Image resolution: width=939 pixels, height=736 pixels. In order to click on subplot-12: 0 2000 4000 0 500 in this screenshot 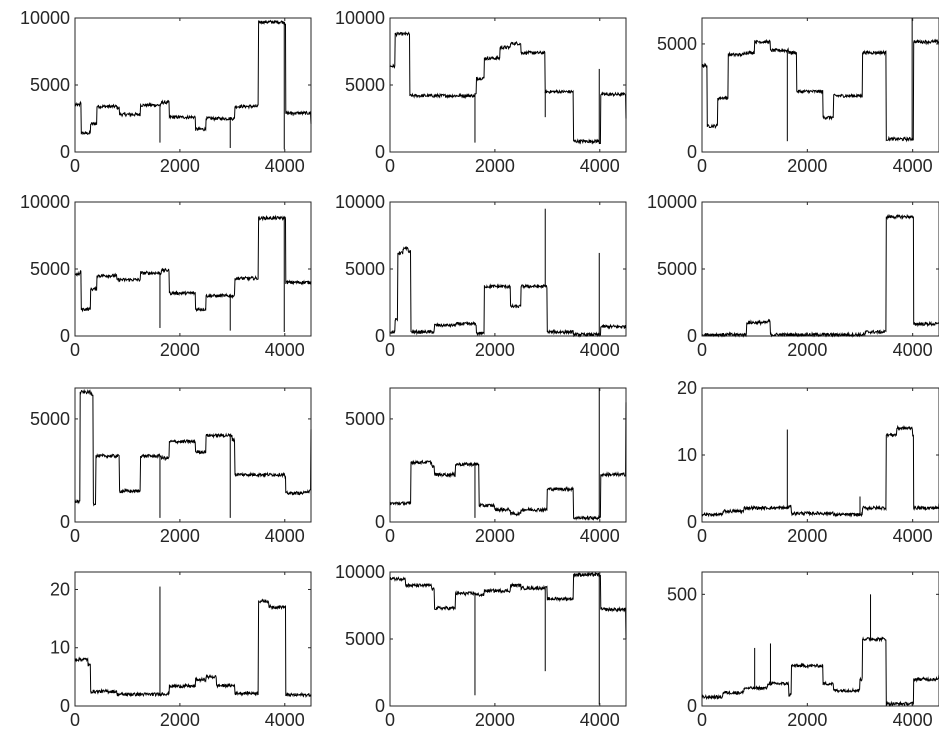, I will do `click(803, 650)`.